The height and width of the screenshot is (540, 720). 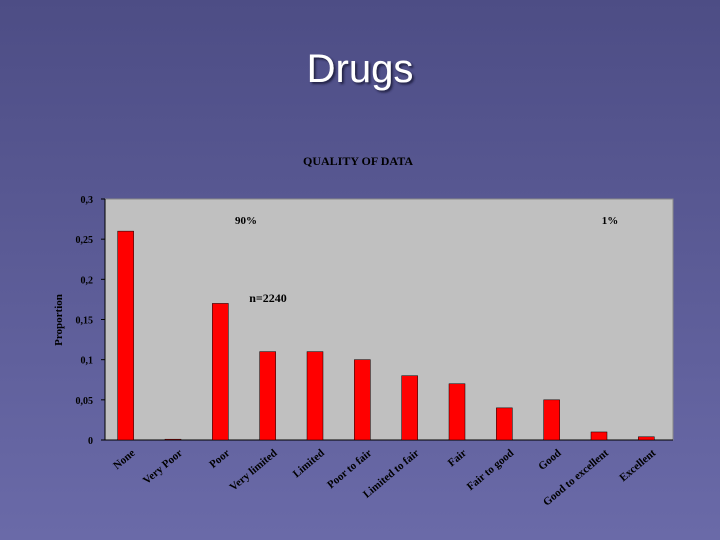 What do you see at coordinates (246, 221) in the screenshot?
I see `annotation: 90%` at bounding box center [246, 221].